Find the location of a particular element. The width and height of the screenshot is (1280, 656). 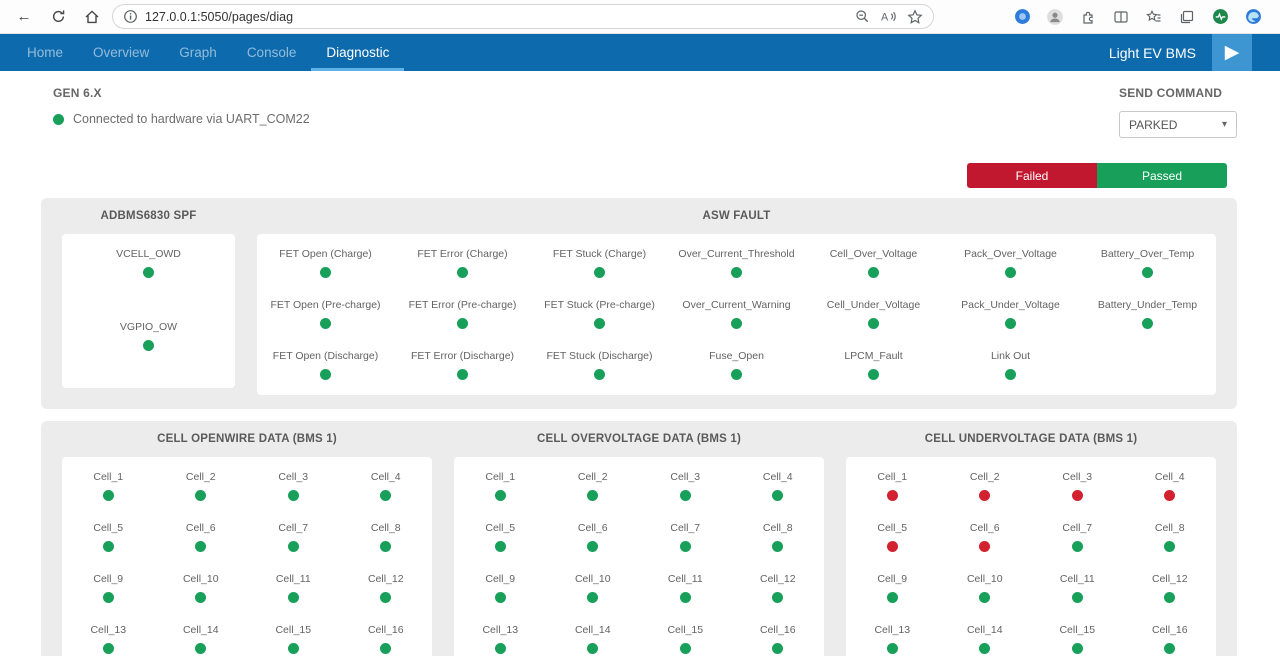

cell-item: Cell_9 is located at coordinates (108, 592).